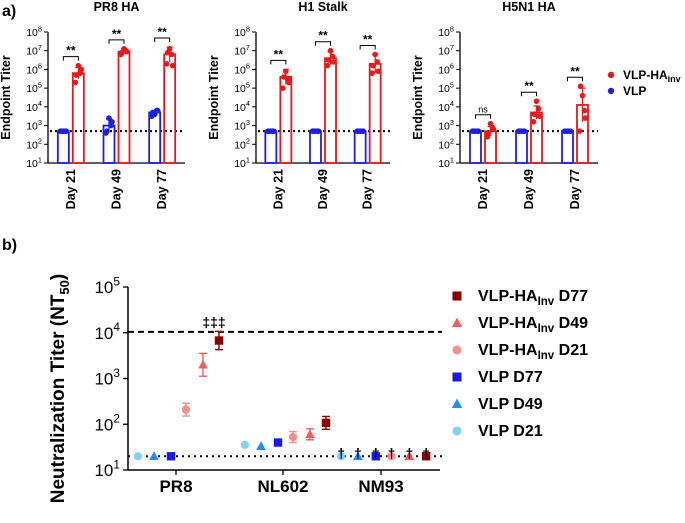 Image resolution: width=685 pixels, height=523 pixels. I want to click on y-tick-label: 10⁸, so click(446, 31).